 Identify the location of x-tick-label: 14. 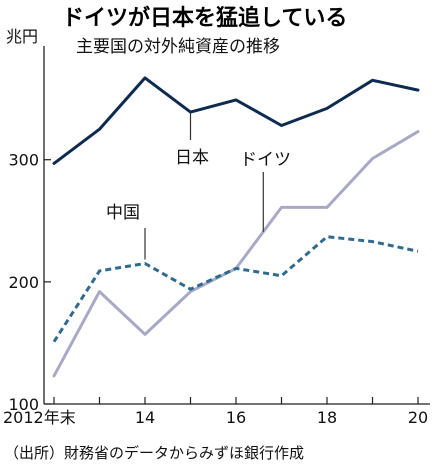
(145, 417).